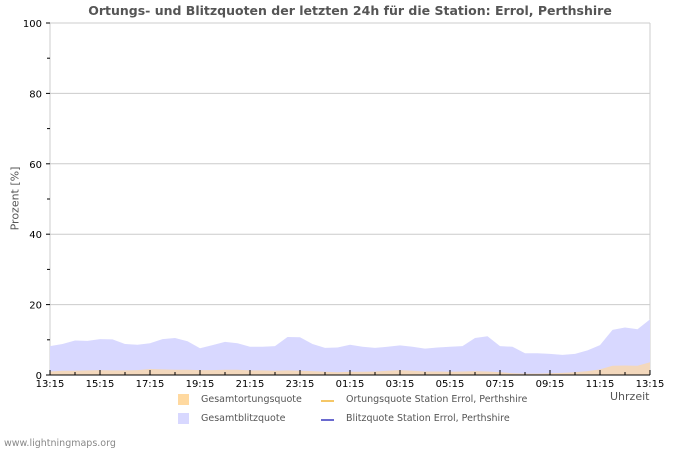  I want to click on x-tick-label: 05:15, so click(450, 384).